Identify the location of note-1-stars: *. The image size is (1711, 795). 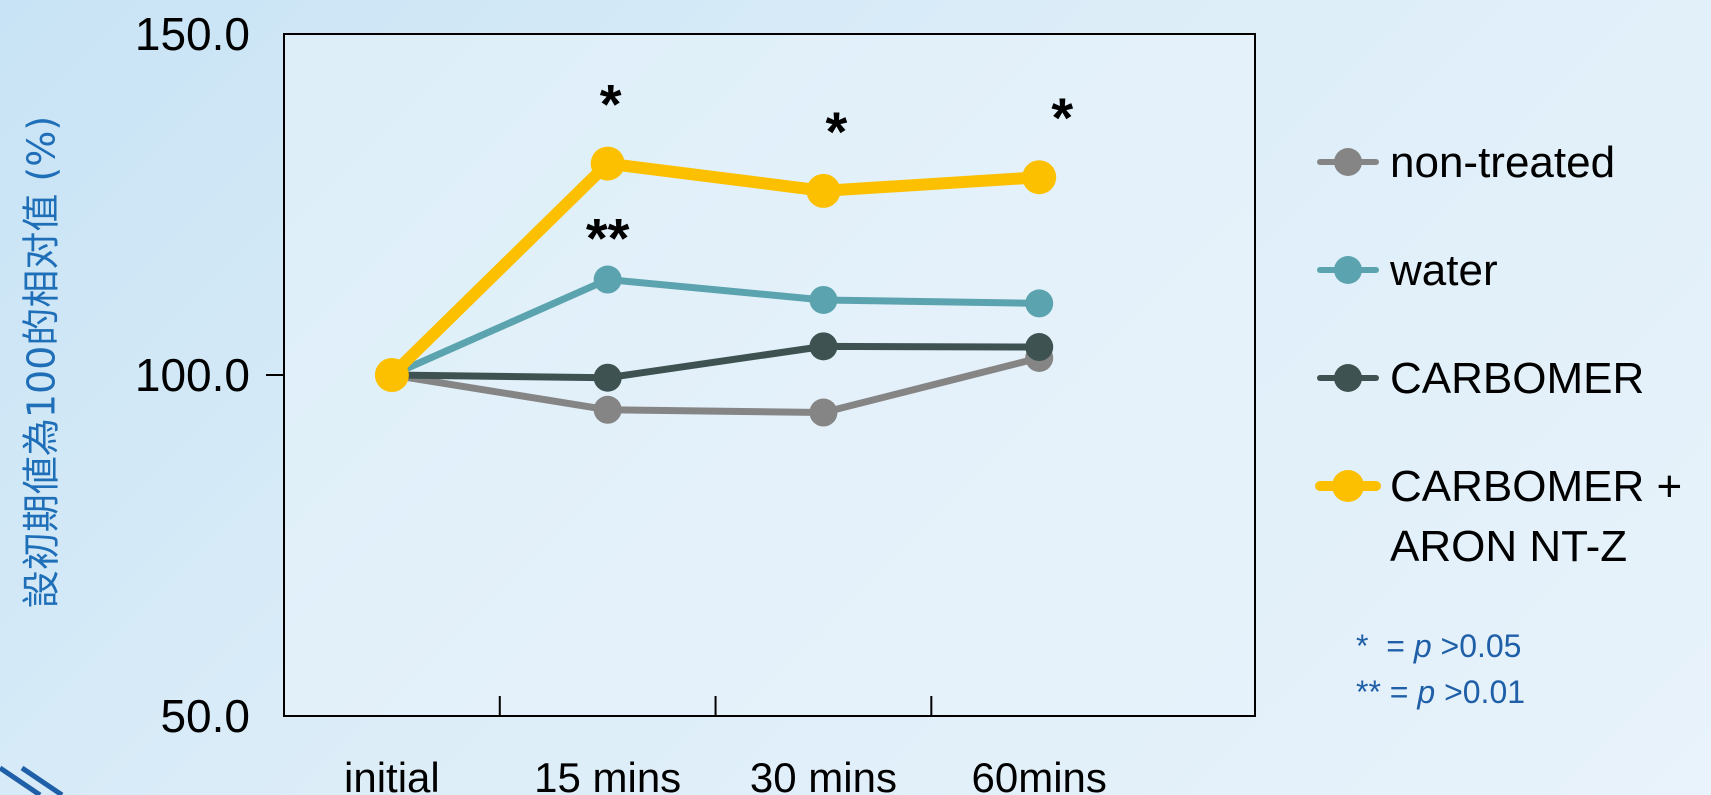
(1362, 646).